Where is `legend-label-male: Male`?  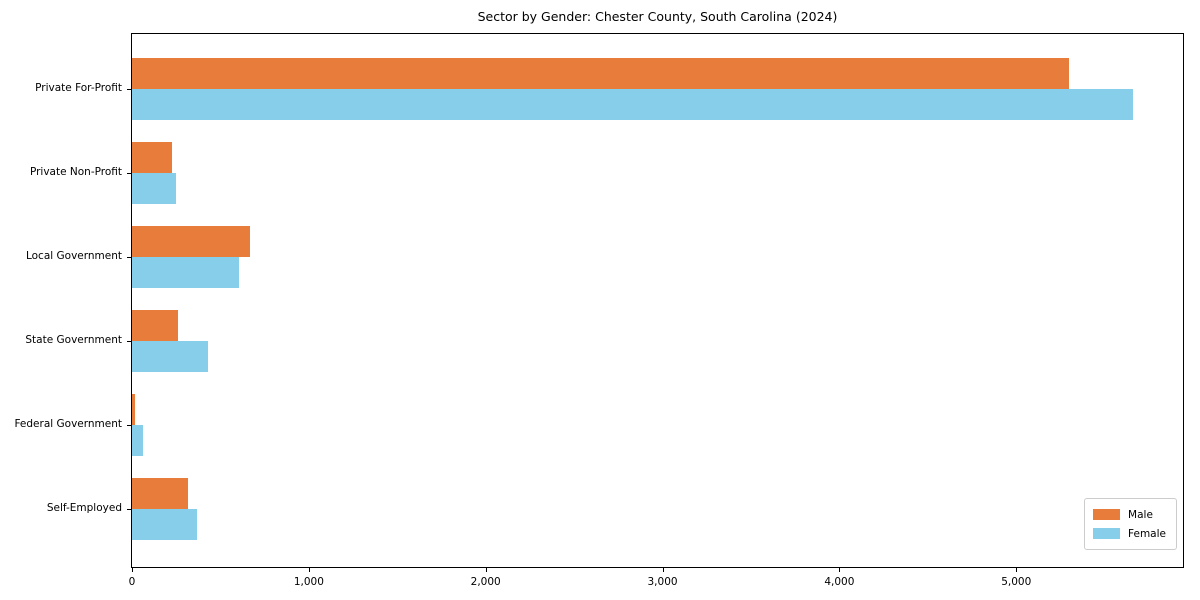 legend-label-male: Male is located at coordinates (1140, 514).